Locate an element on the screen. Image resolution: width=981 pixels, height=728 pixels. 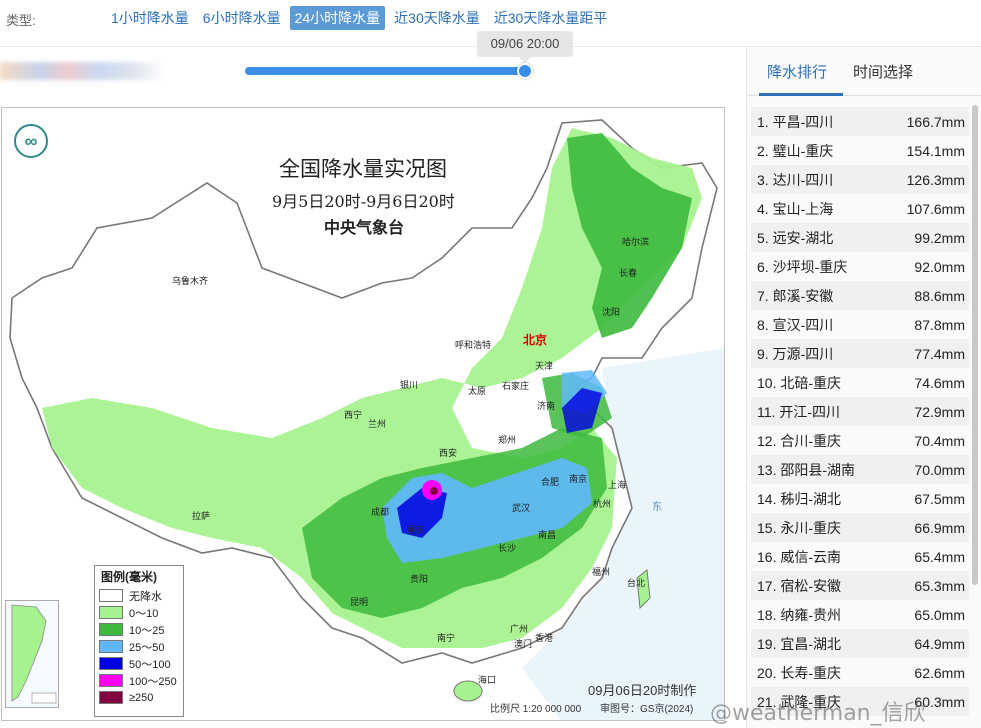
city-jinan: 济南 is located at coordinates (546, 406).